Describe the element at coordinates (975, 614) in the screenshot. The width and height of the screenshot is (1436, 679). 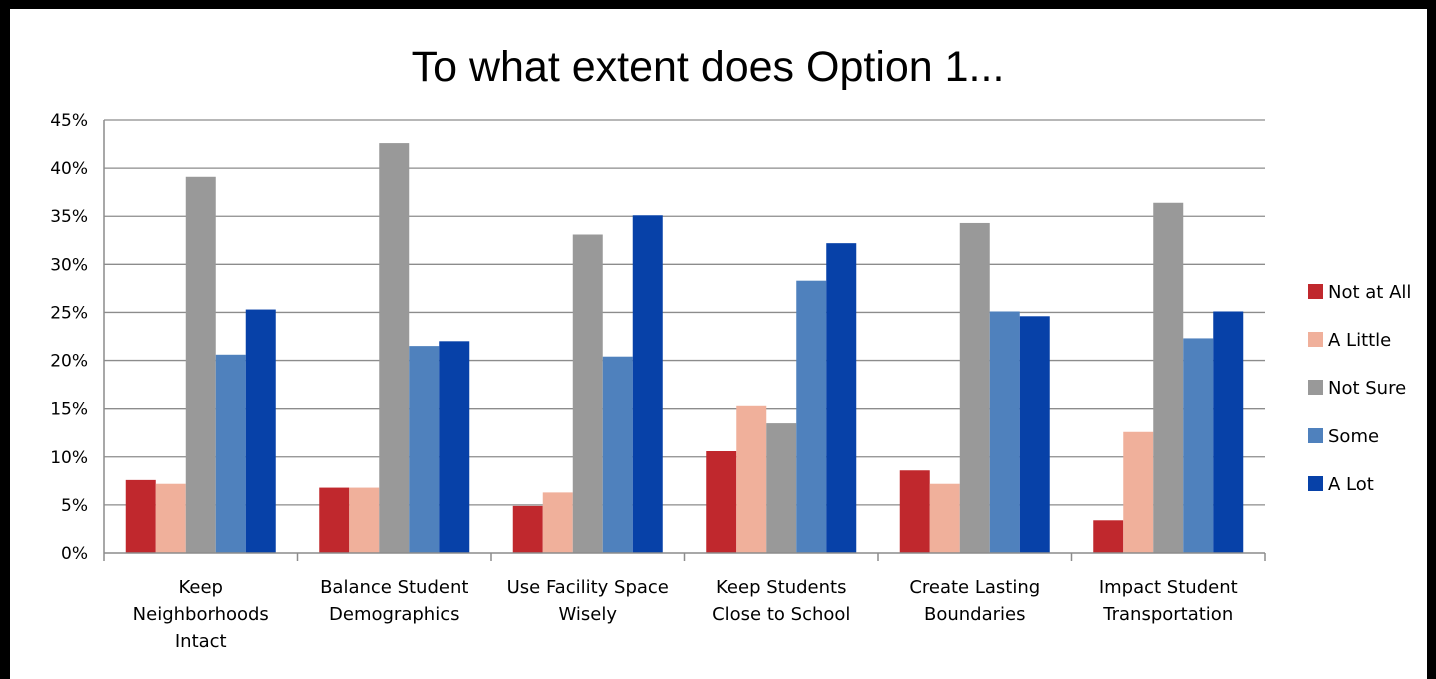
I see `x-category-label: Boundaries` at that location.